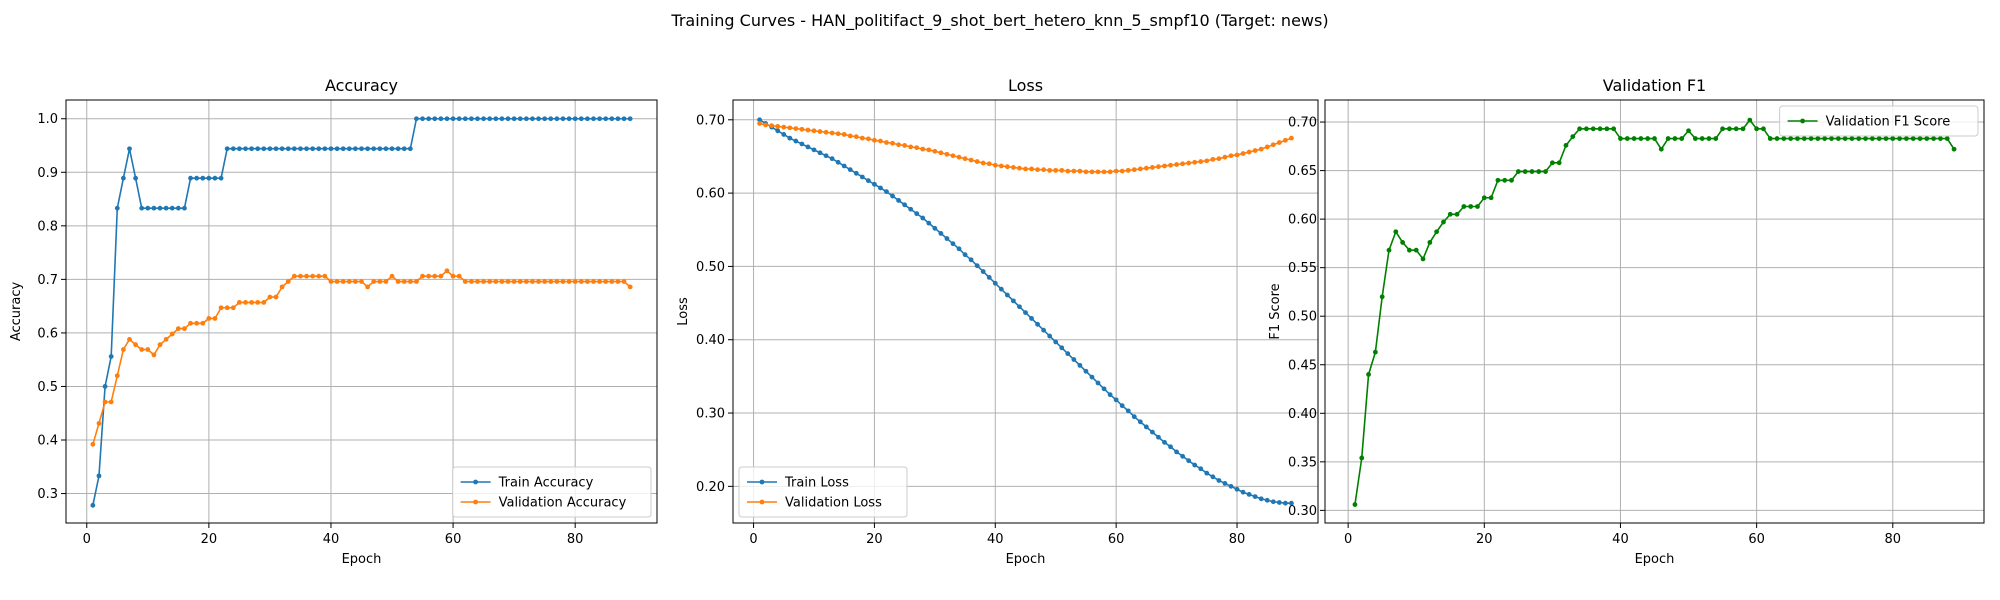 The image size is (2000, 600). I want to click on x-tick-label: 60, so click(1116, 539).